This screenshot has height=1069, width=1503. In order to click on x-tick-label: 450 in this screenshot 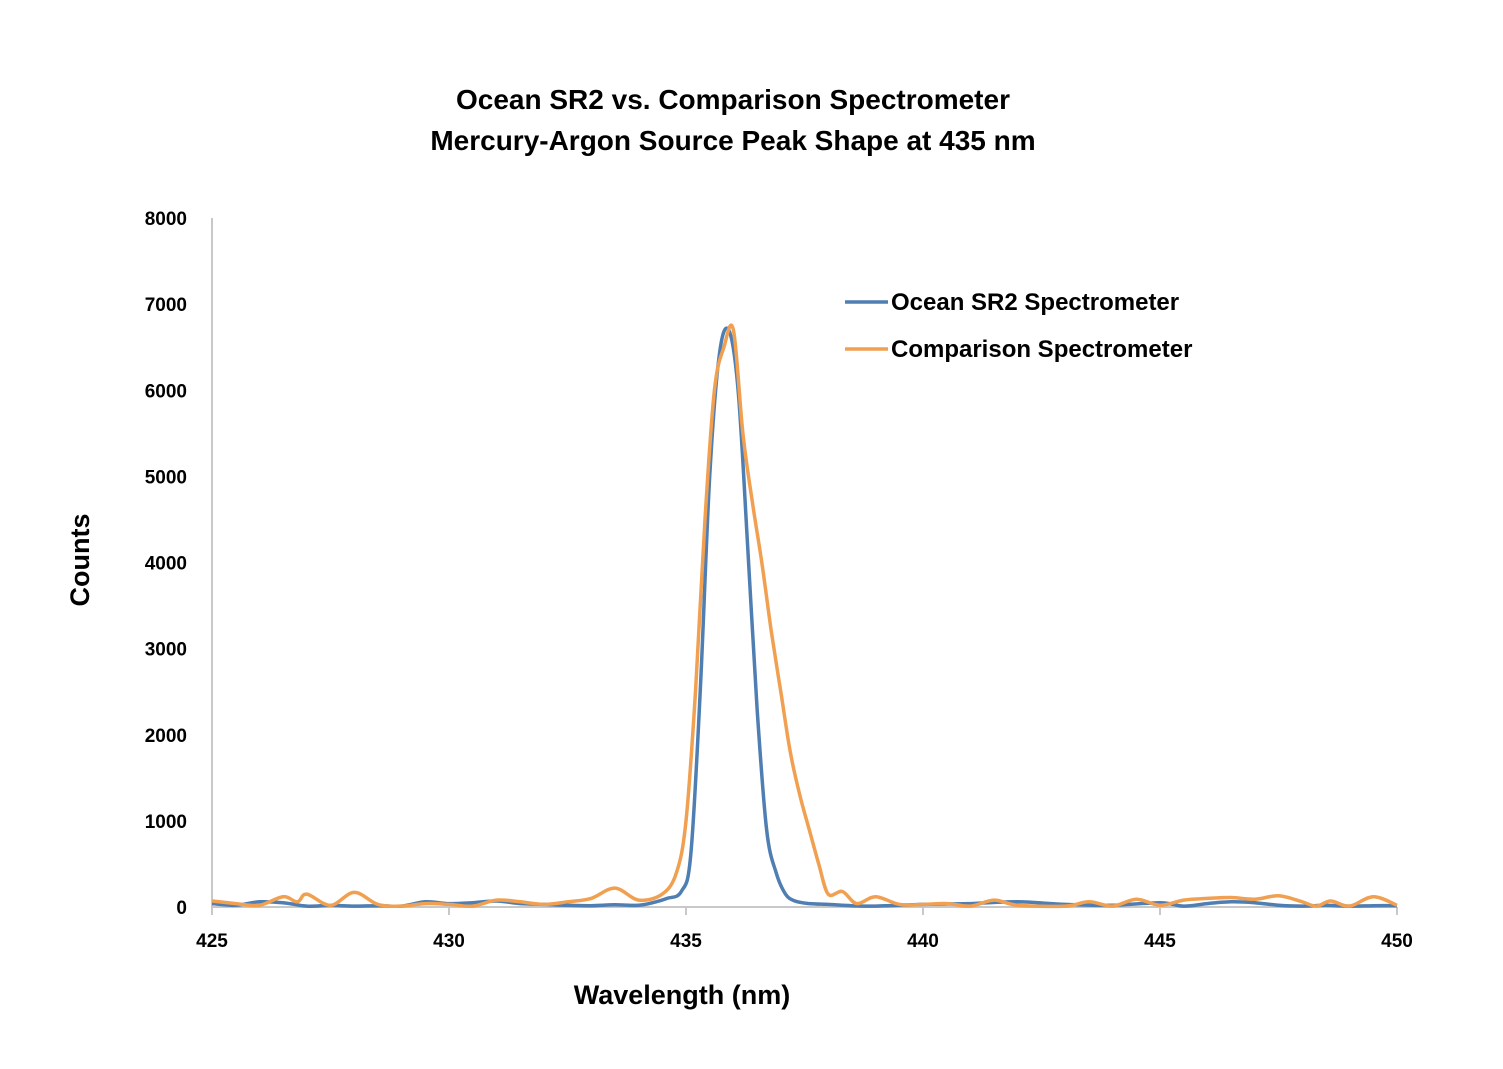, I will do `click(1397, 941)`.